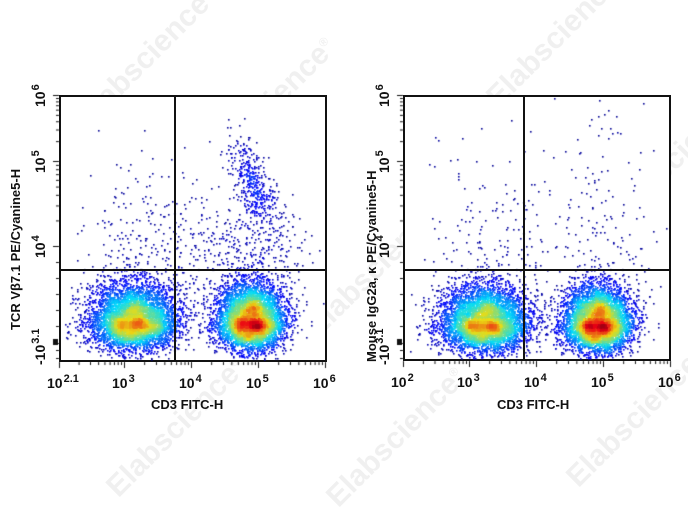 The image size is (688, 514). What do you see at coordinates (187, 404) in the screenshot?
I see `left-x-axis-label: CD3 FITC-H` at bounding box center [187, 404].